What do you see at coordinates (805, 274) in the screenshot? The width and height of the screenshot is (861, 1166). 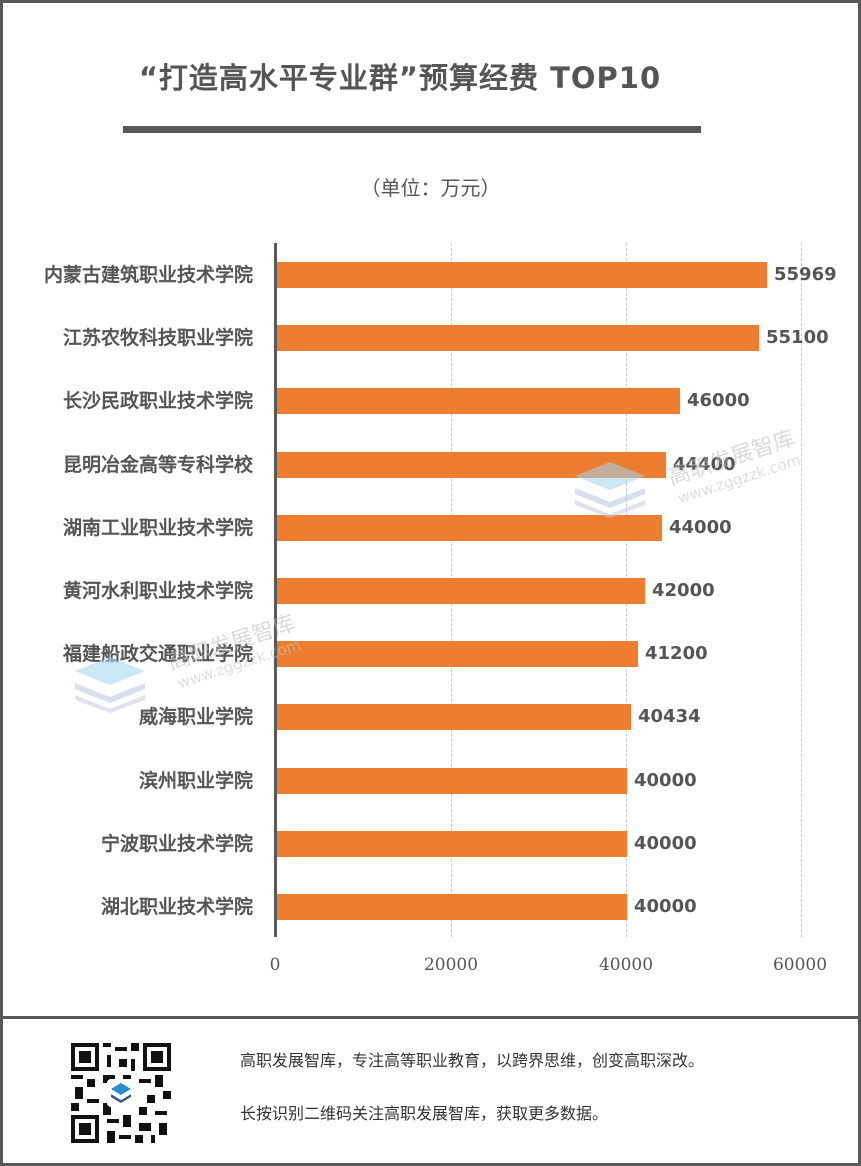 I see `value-label: 55969` at bounding box center [805, 274].